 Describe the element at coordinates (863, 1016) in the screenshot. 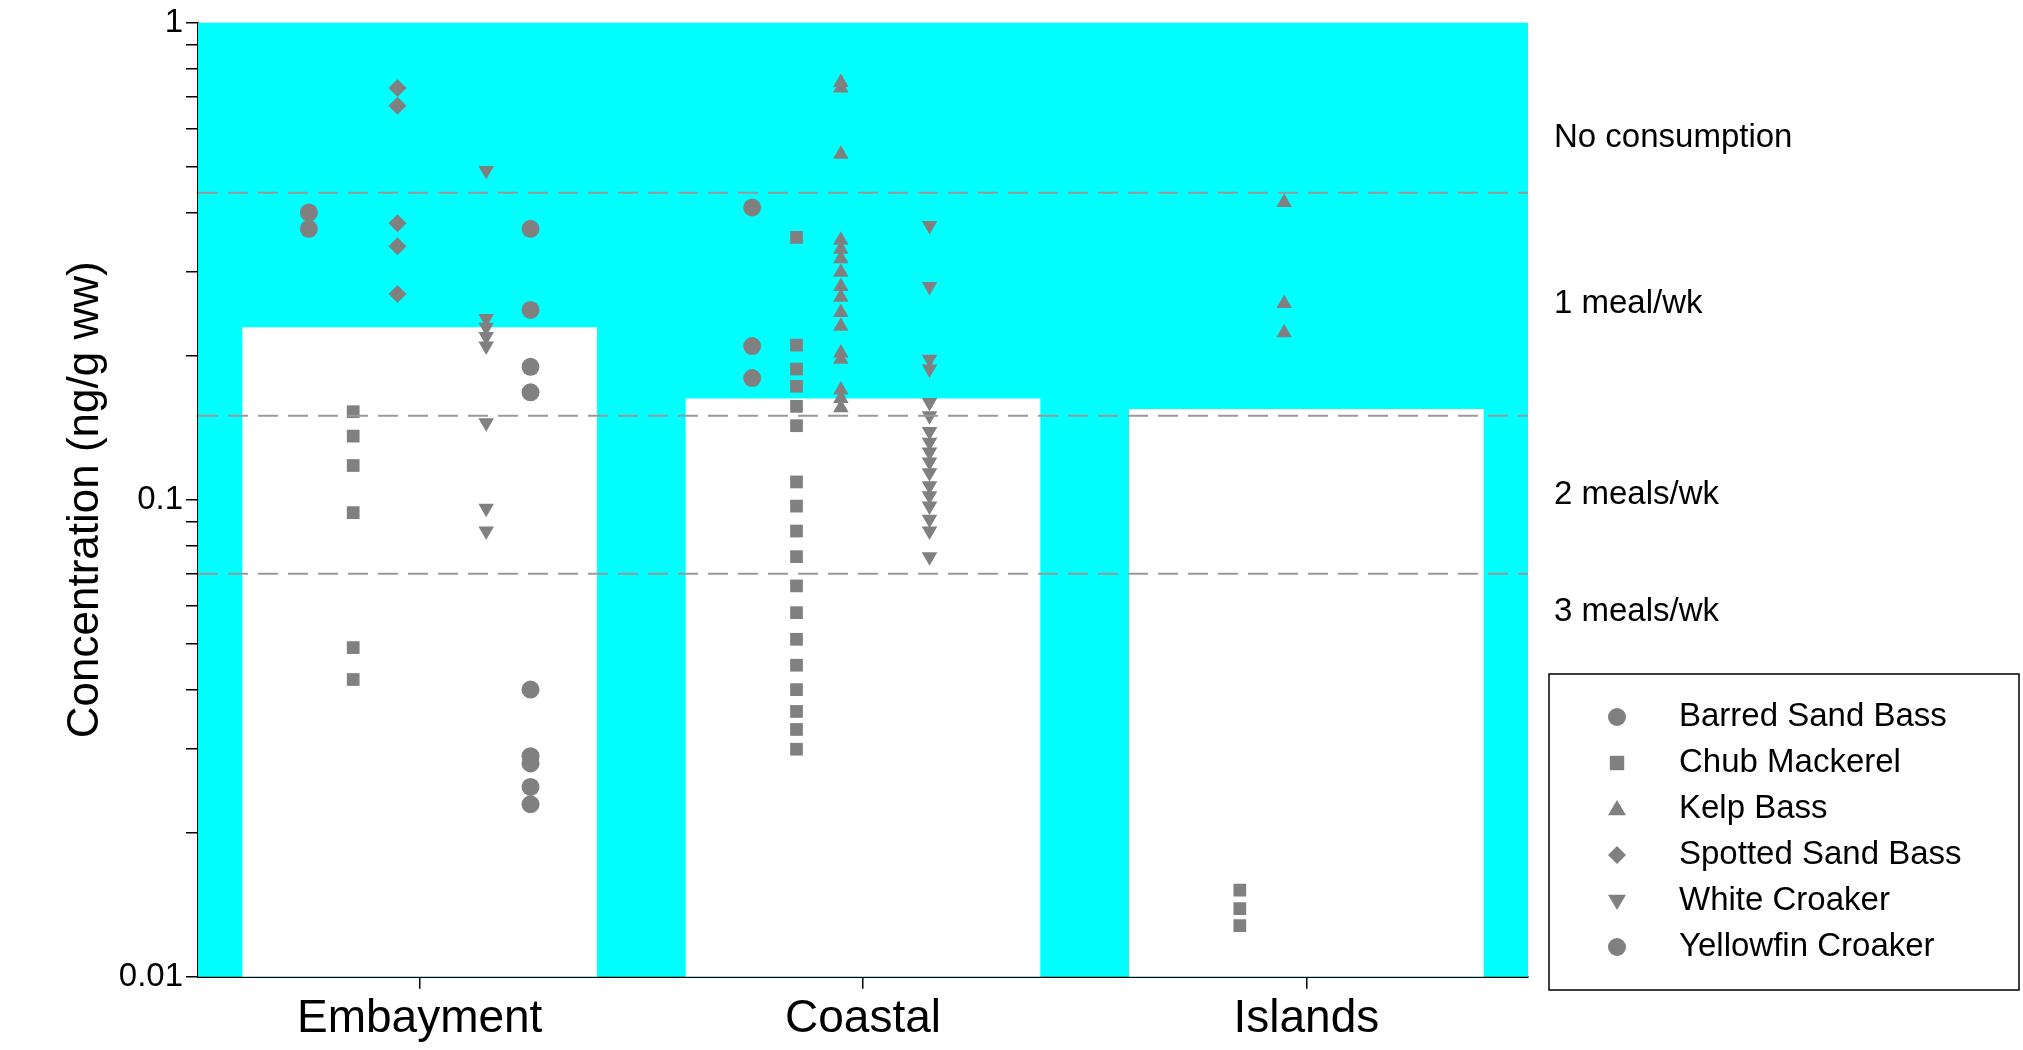

I see `x-tick-label: Coastal` at that location.